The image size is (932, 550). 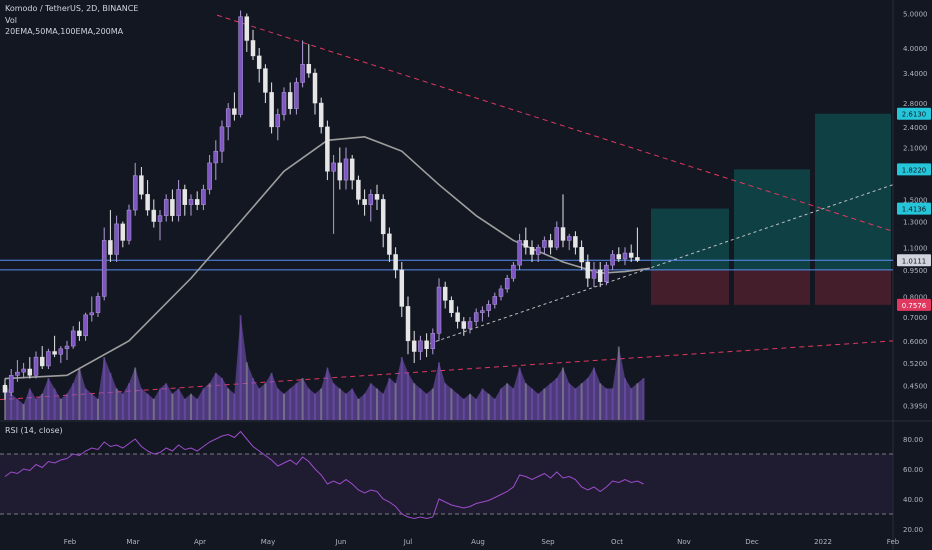 What do you see at coordinates (913, 500) in the screenshot?
I see `rsi-tick-label: 40.00` at bounding box center [913, 500].